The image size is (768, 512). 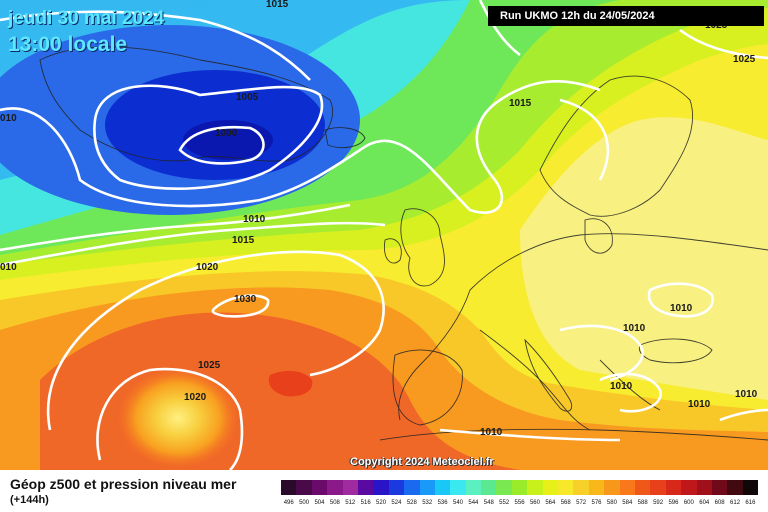 I want to click on forecast-date: jeudi 30 mai 2024, so click(x=86, y=18).